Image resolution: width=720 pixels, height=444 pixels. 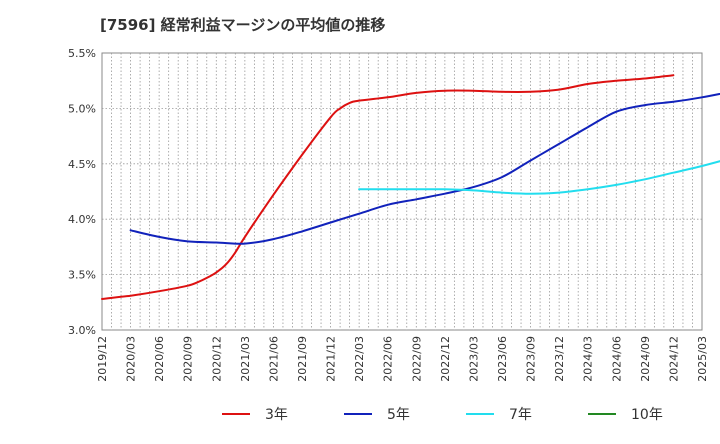 I want to click on x-tick-label: 2019/12, so click(x=102, y=359).